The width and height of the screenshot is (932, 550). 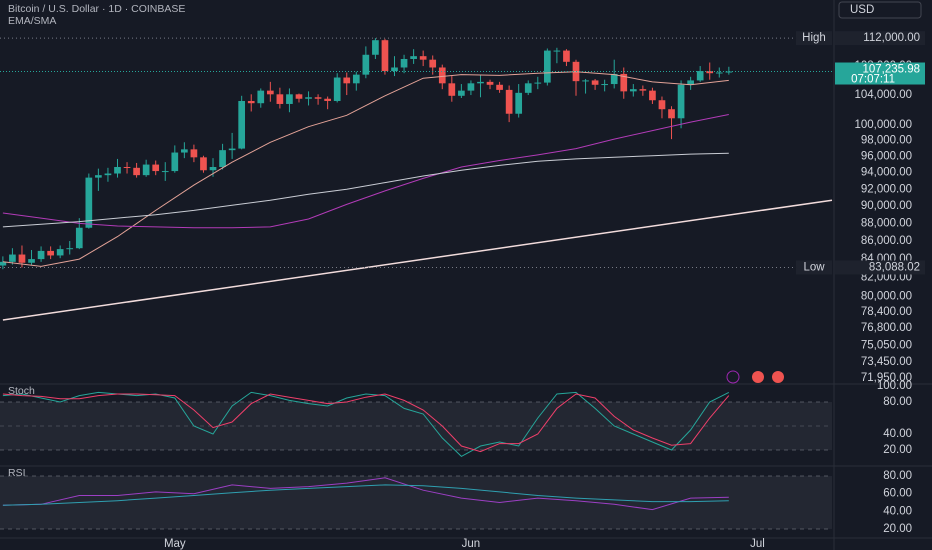 What do you see at coordinates (891, 70) in the screenshot?
I see `last-price-label: 107,235.98` at bounding box center [891, 70].